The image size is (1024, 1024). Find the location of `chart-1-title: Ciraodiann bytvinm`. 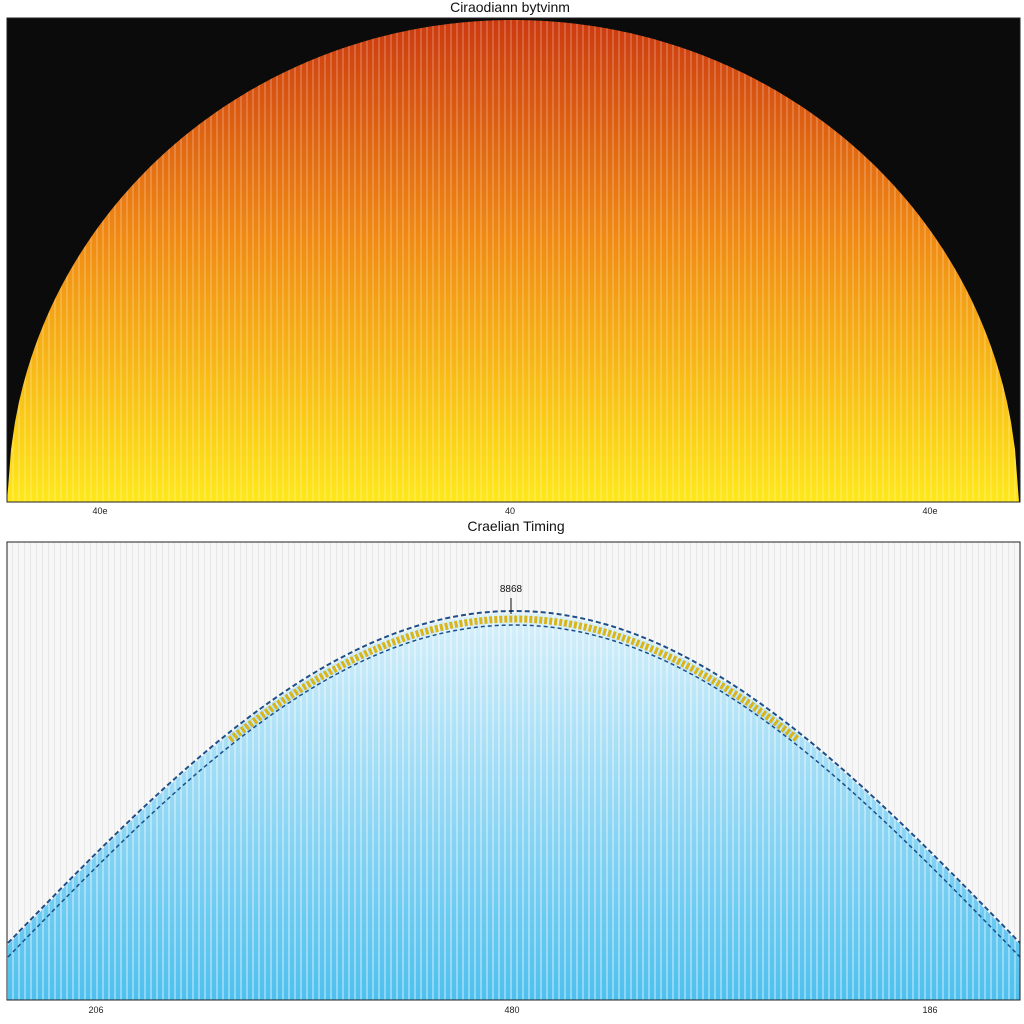

chart-1-title: Ciraodiann bytvinm is located at coordinates (510, 7).